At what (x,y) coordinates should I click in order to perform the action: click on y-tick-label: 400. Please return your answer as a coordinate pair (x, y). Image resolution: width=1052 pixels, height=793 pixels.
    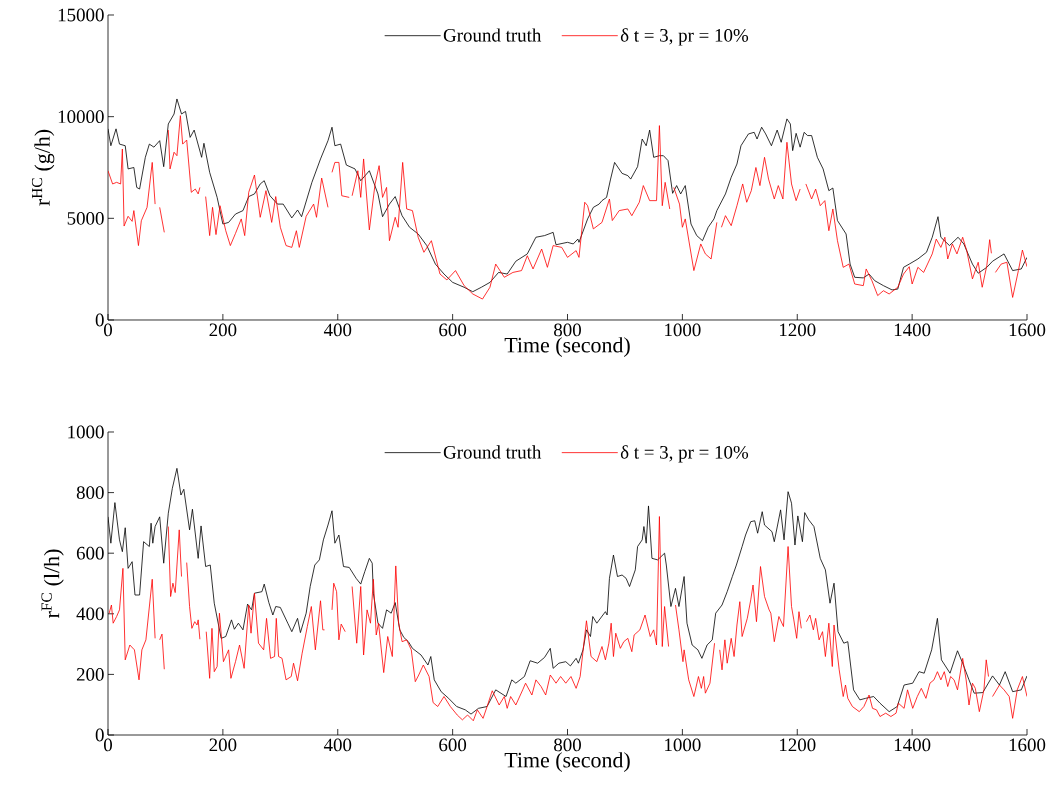
    Looking at the image, I should click on (90, 614).